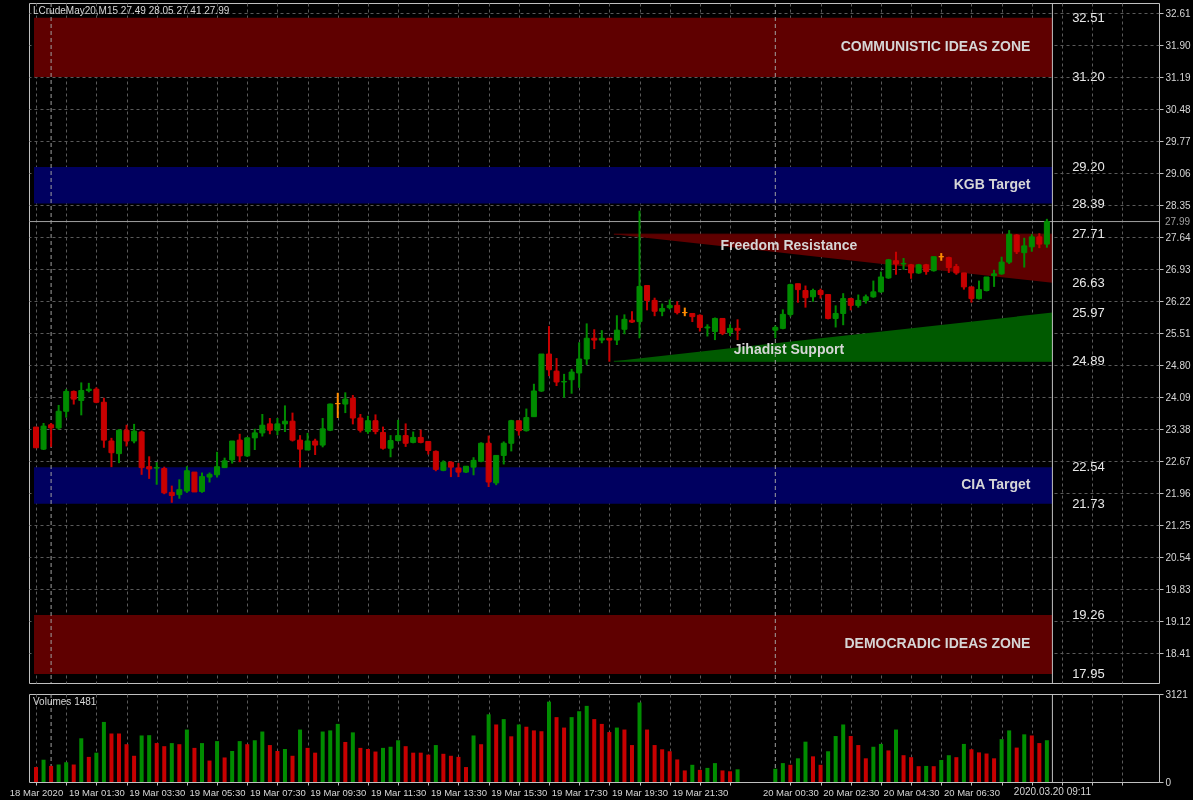  I want to click on y-tick-label: 19.12, so click(1178, 621).